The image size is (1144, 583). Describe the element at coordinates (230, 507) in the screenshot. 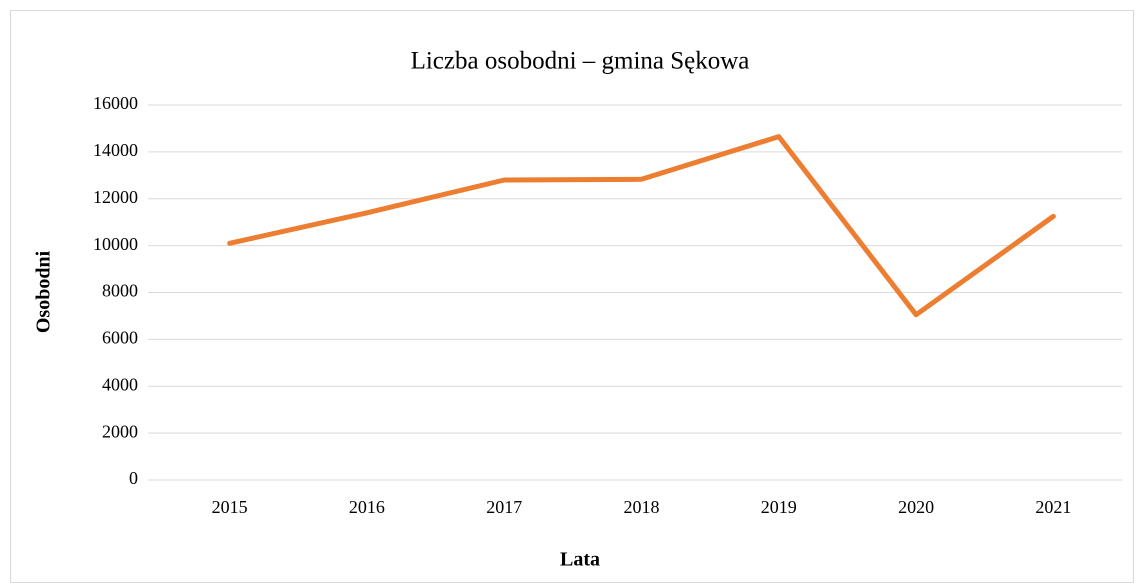

I see `x-tick-label: 2015` at that location.